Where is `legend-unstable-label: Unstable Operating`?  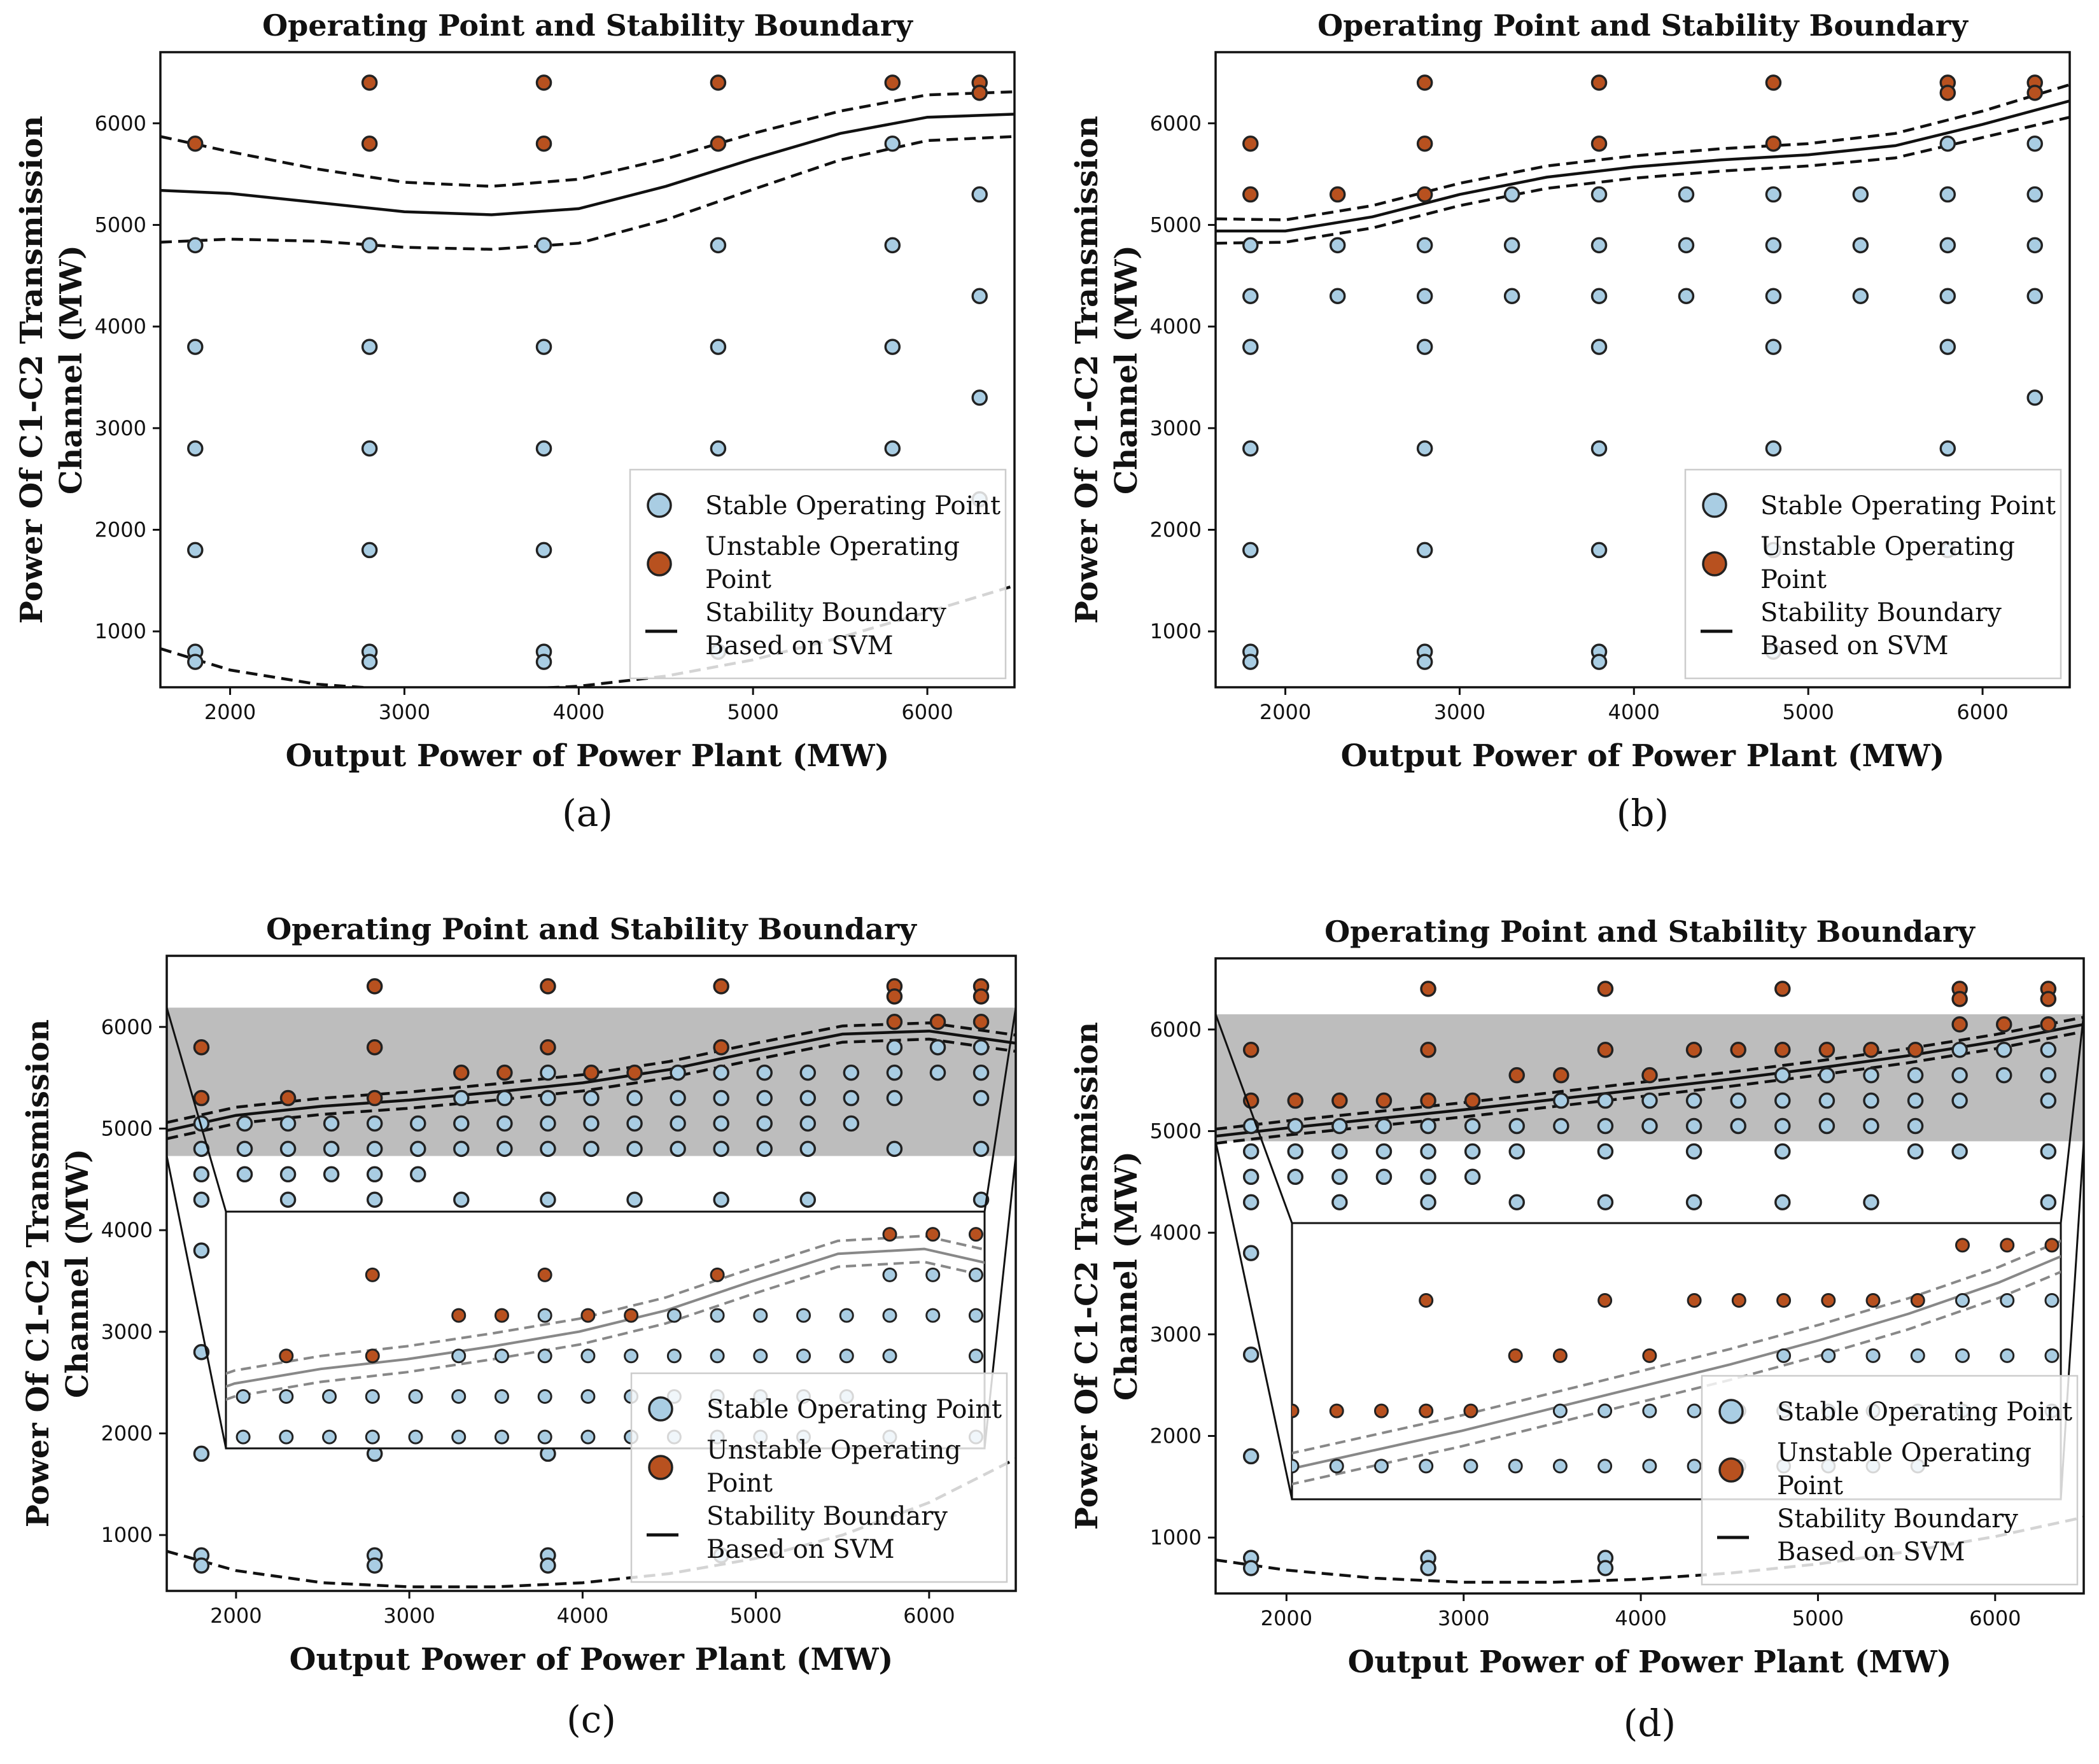
legend-unstable-label: Unstable Operating is located at coordinates (1904, 1452).